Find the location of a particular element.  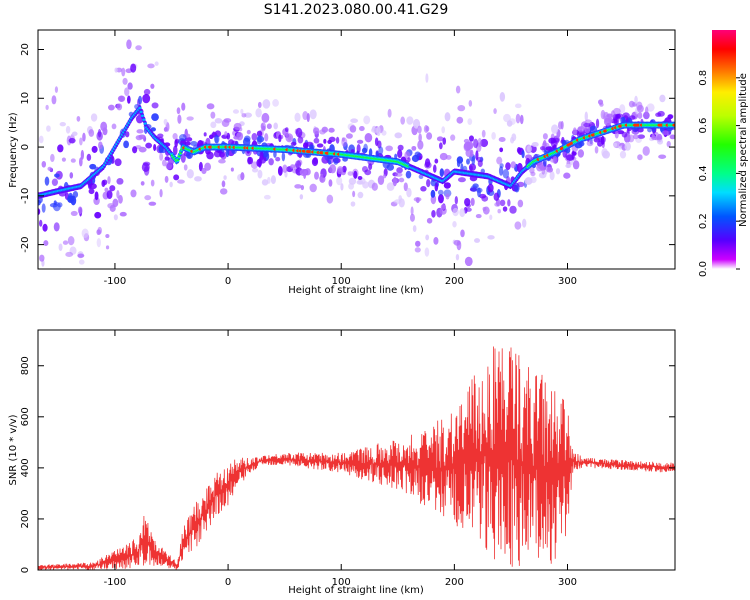

colorbar-tick-label: 0.0 is located at coordinates (703, 269).